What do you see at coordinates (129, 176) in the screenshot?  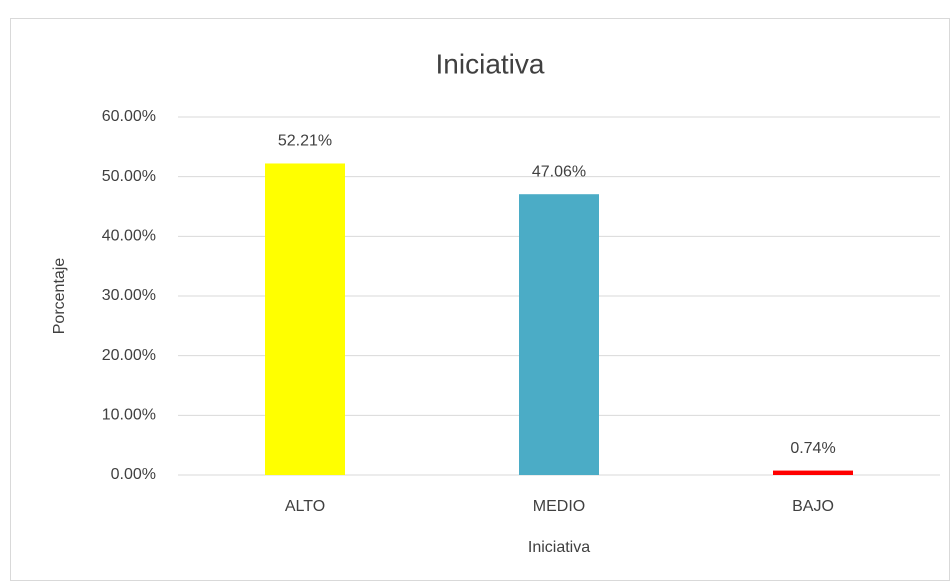 I see `y-tick-label: 50.00%` at bounding box center [129, 176].